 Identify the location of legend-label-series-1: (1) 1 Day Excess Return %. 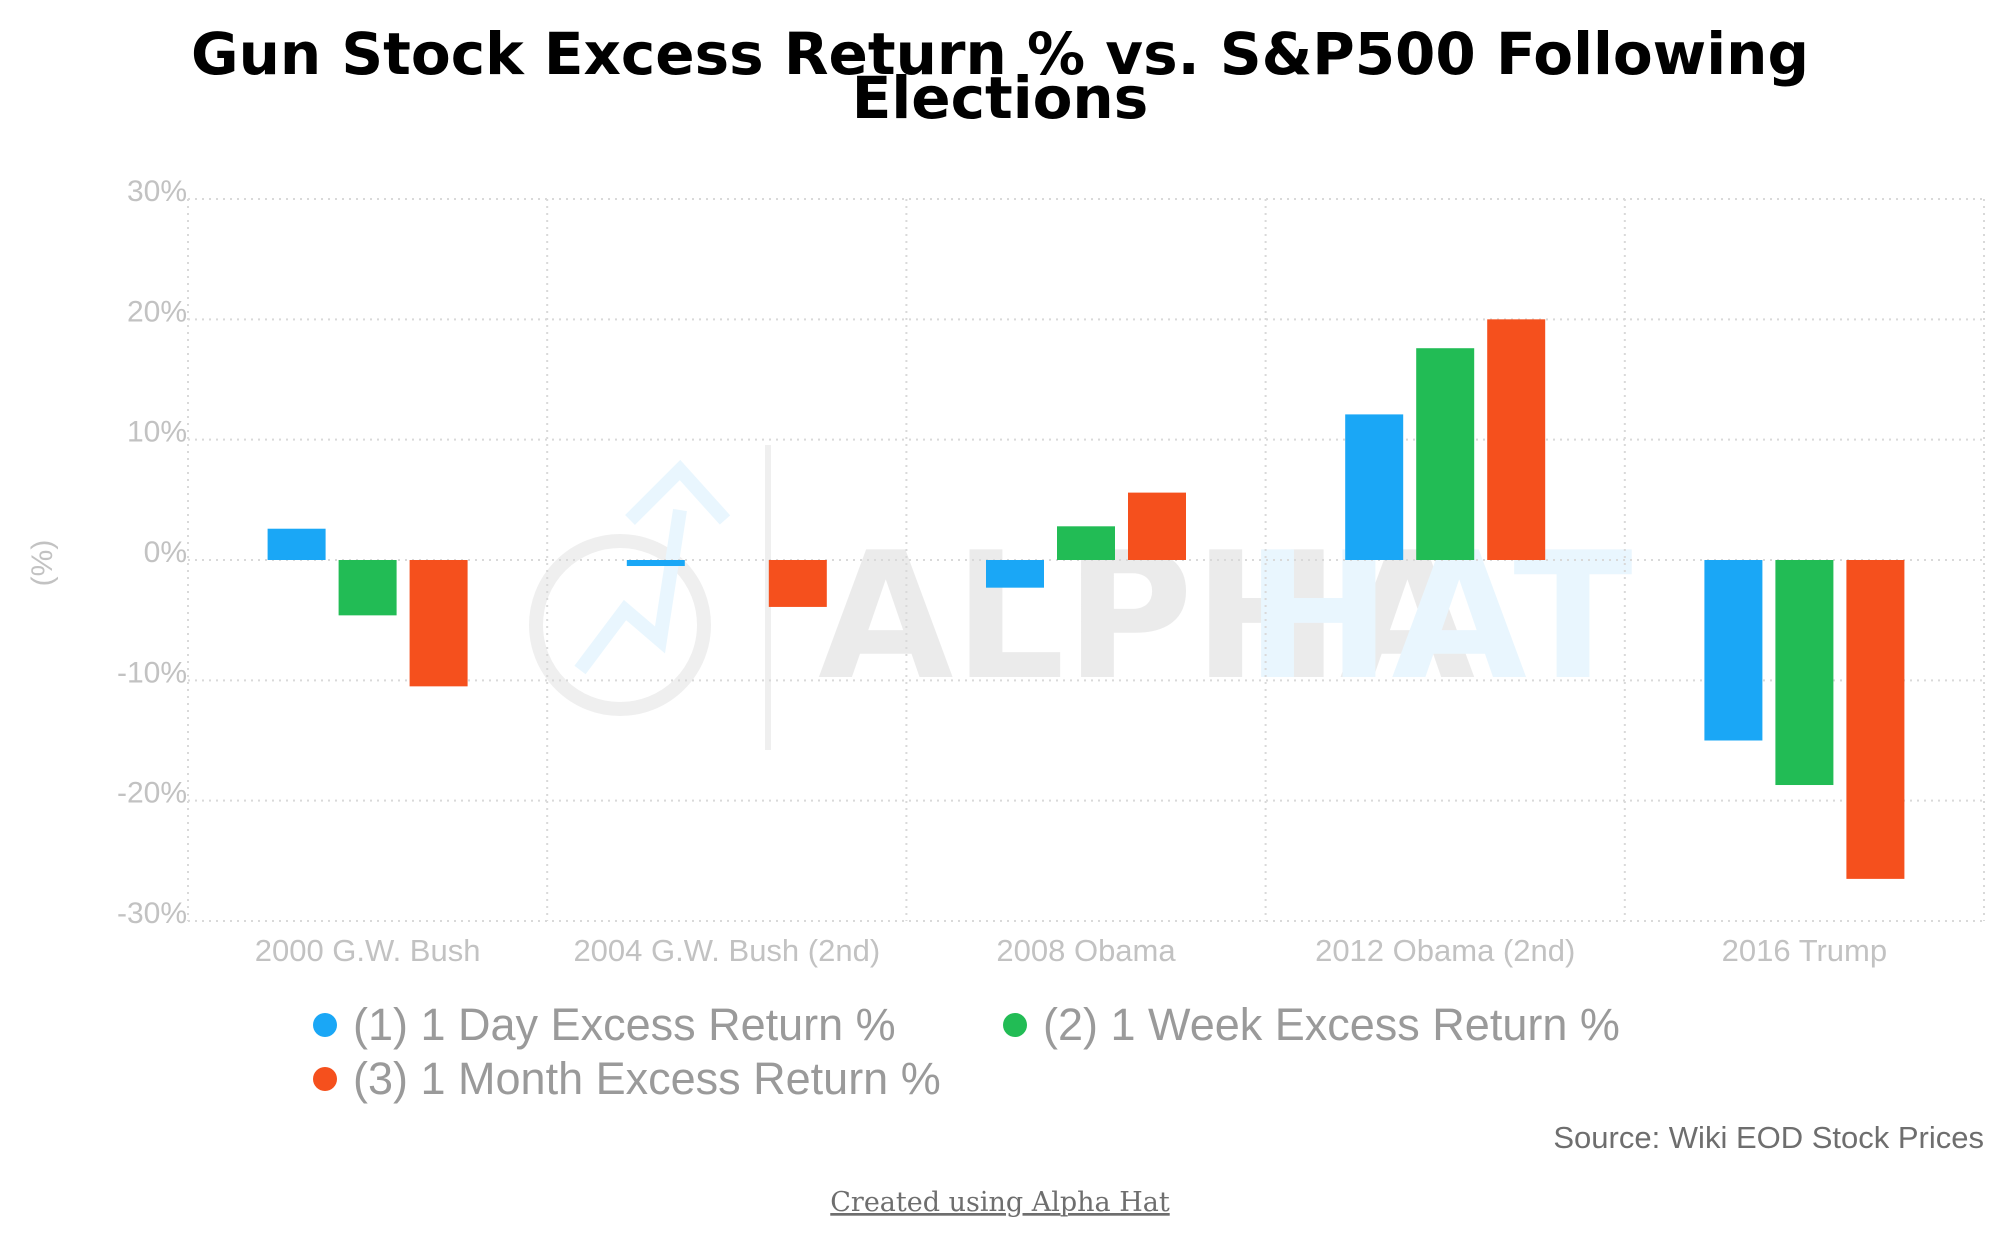
(624, 1024).